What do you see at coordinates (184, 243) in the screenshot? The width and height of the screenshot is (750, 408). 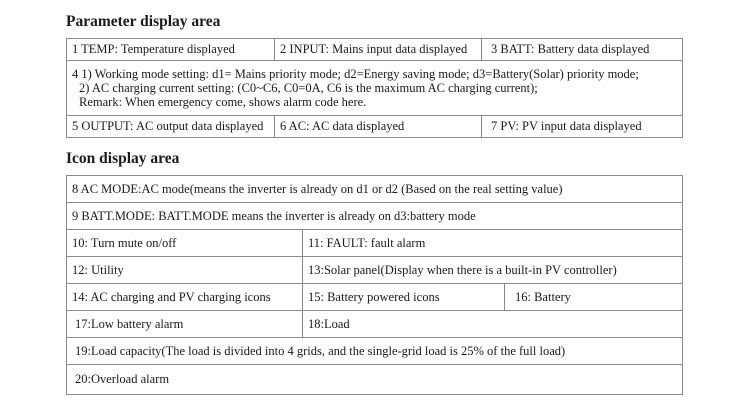 I see `cell-mute: 10: Turn mute on/off` at bounding box center [184, 243].